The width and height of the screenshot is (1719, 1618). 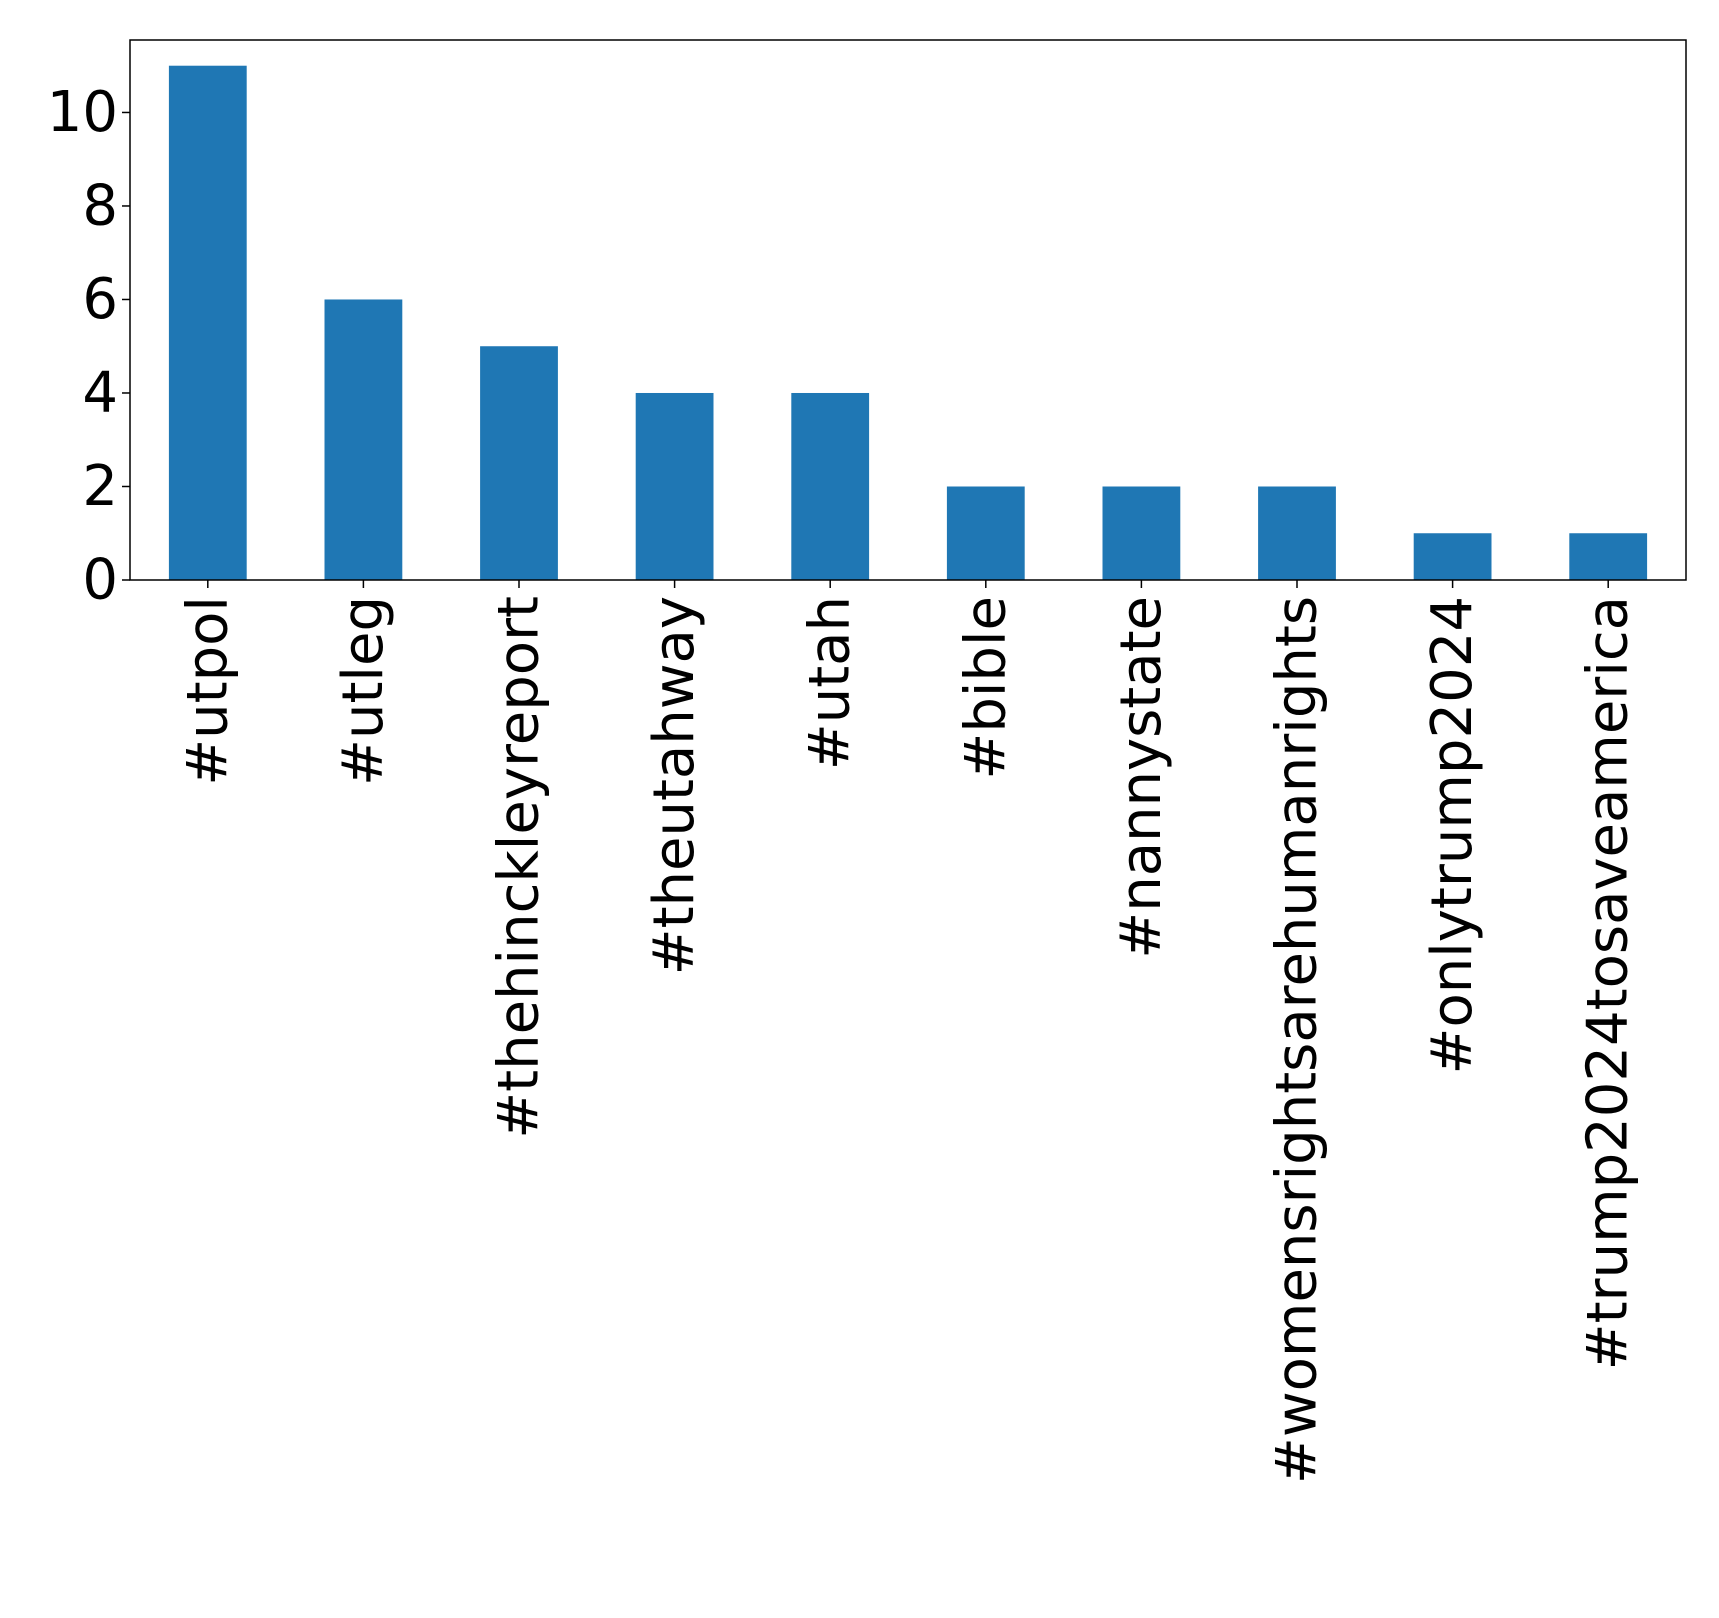 I want to click on y-tick-label: 4, so click(x=100, y=392).